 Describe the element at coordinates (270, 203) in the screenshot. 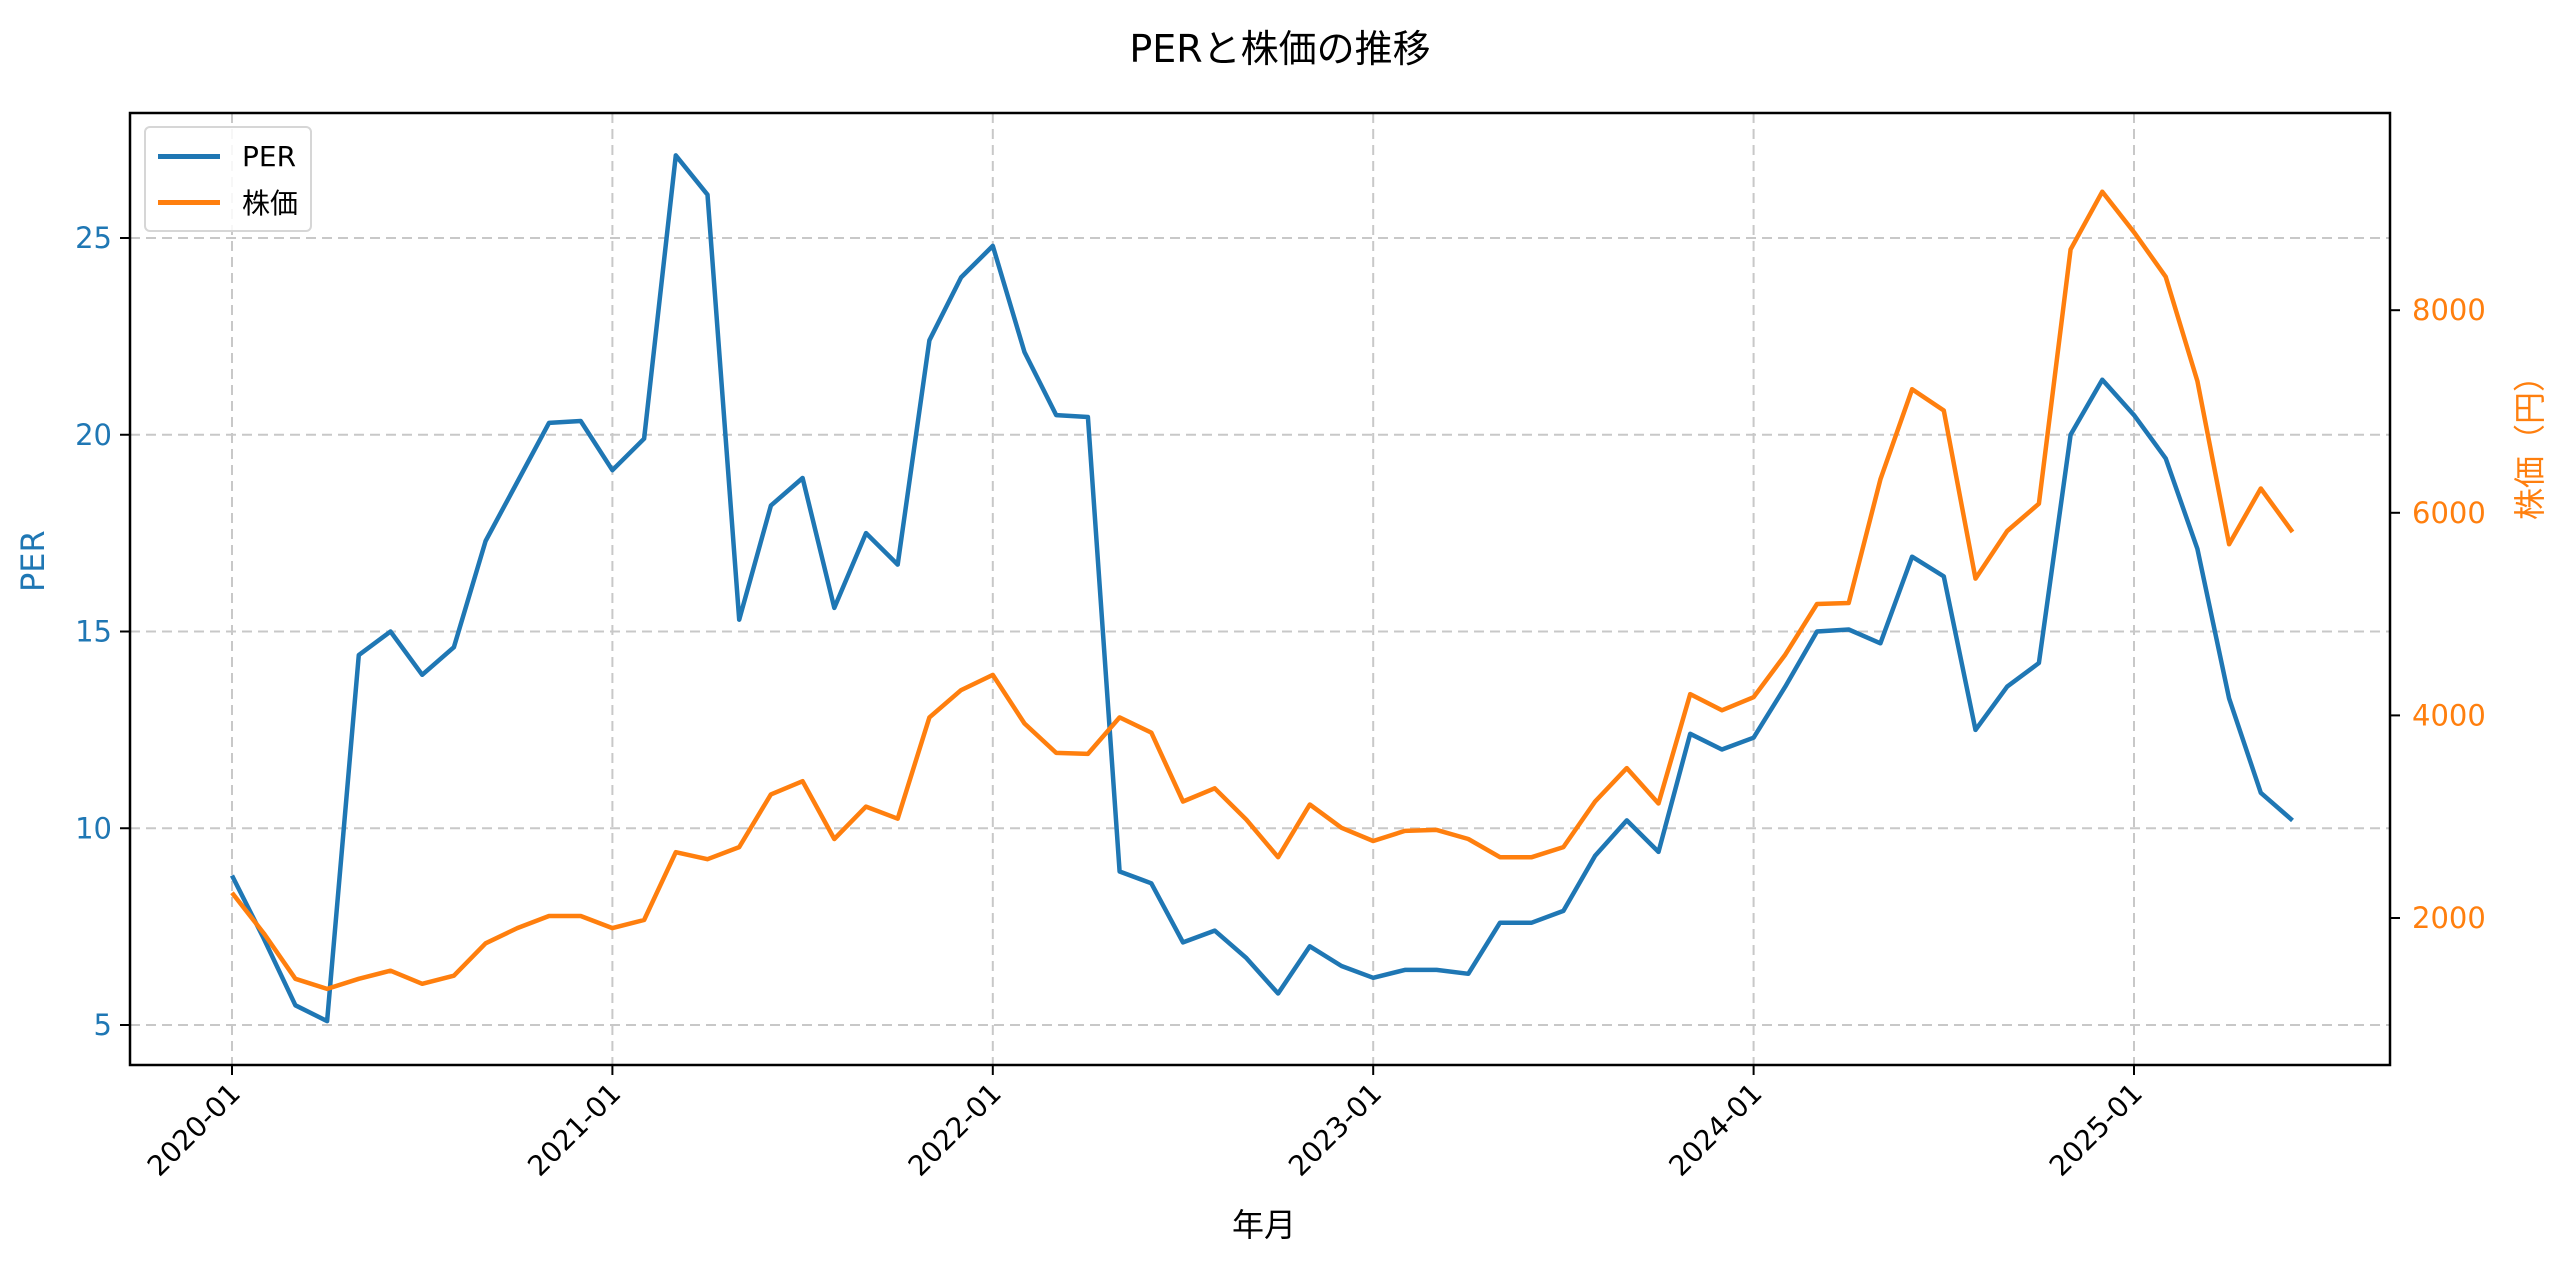

I see `legend-label: 株価` at that location.